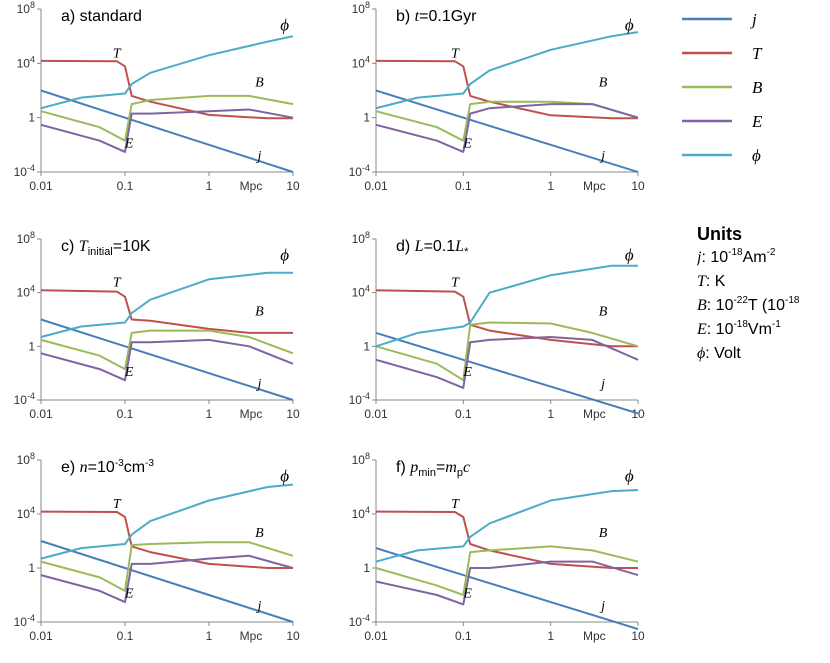 This screenshot has width=830, height=663. Describe the element at coordinates (753, 19) in the screenshot. I see `legend-label-j: j` at that location.